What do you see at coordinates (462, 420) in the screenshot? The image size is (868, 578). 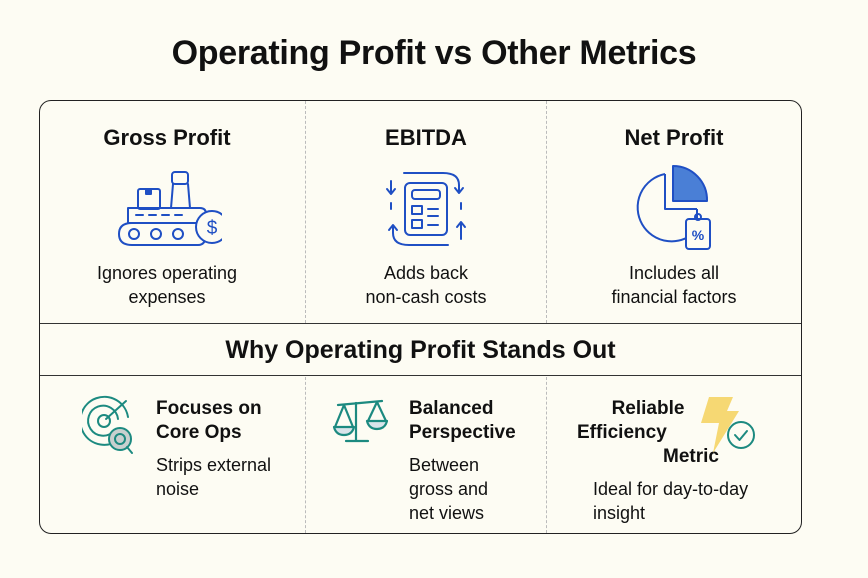 I see `reason-heading: Balanced Perspective` at bounding box center [462, 420].